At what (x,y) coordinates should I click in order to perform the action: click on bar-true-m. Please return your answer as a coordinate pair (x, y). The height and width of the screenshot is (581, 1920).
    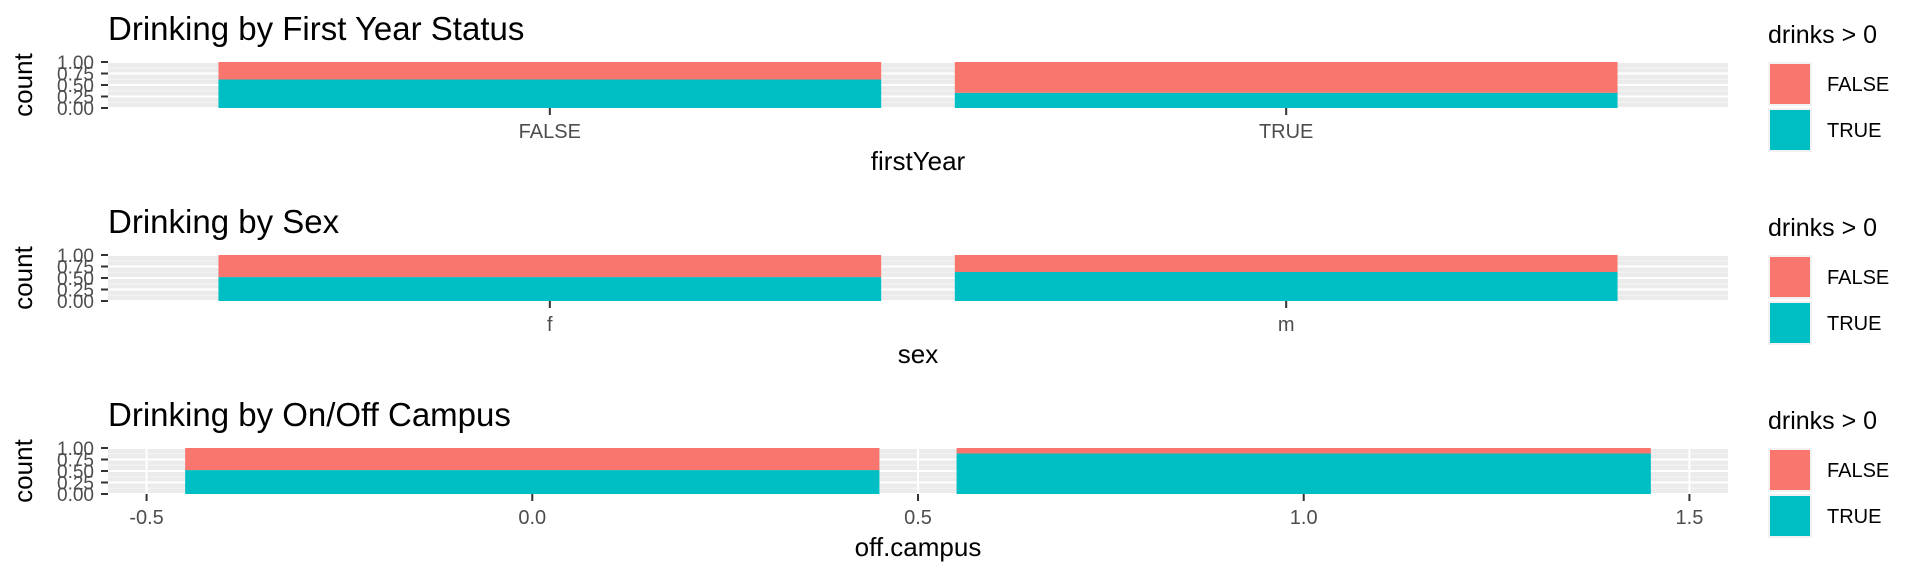
    Looking at the image, I should click on (1286, 286).